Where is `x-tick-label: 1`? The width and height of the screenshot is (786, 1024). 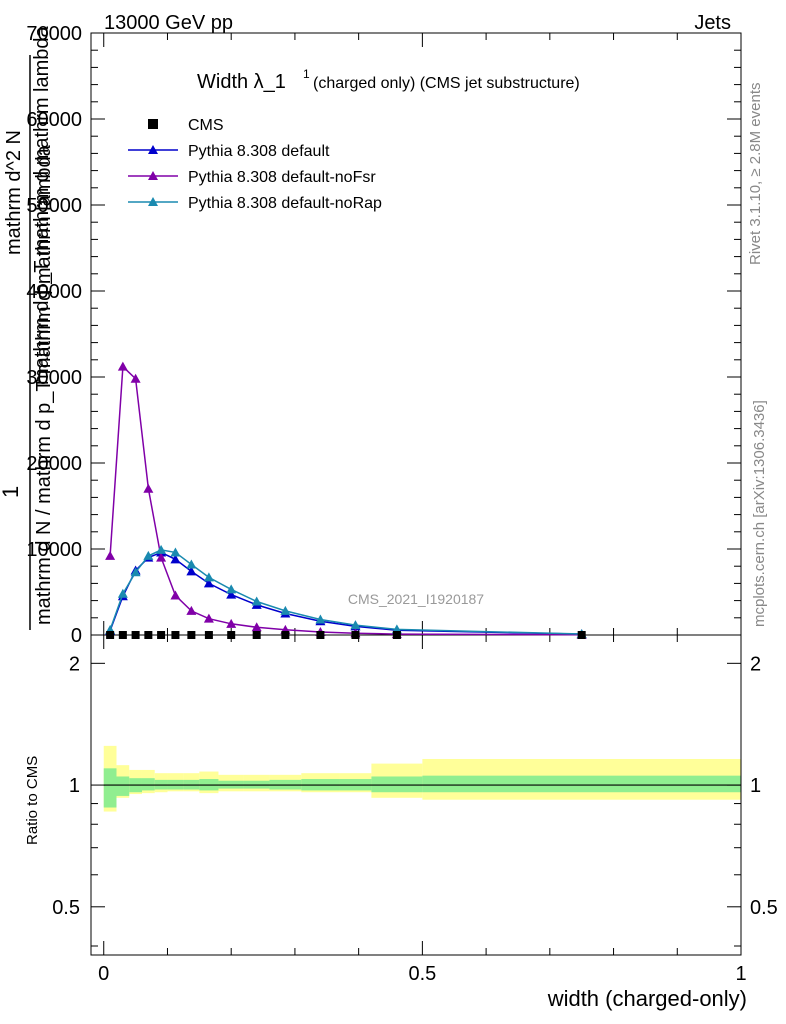 x-tick-label: 1 is located at coordinates (740, 974).